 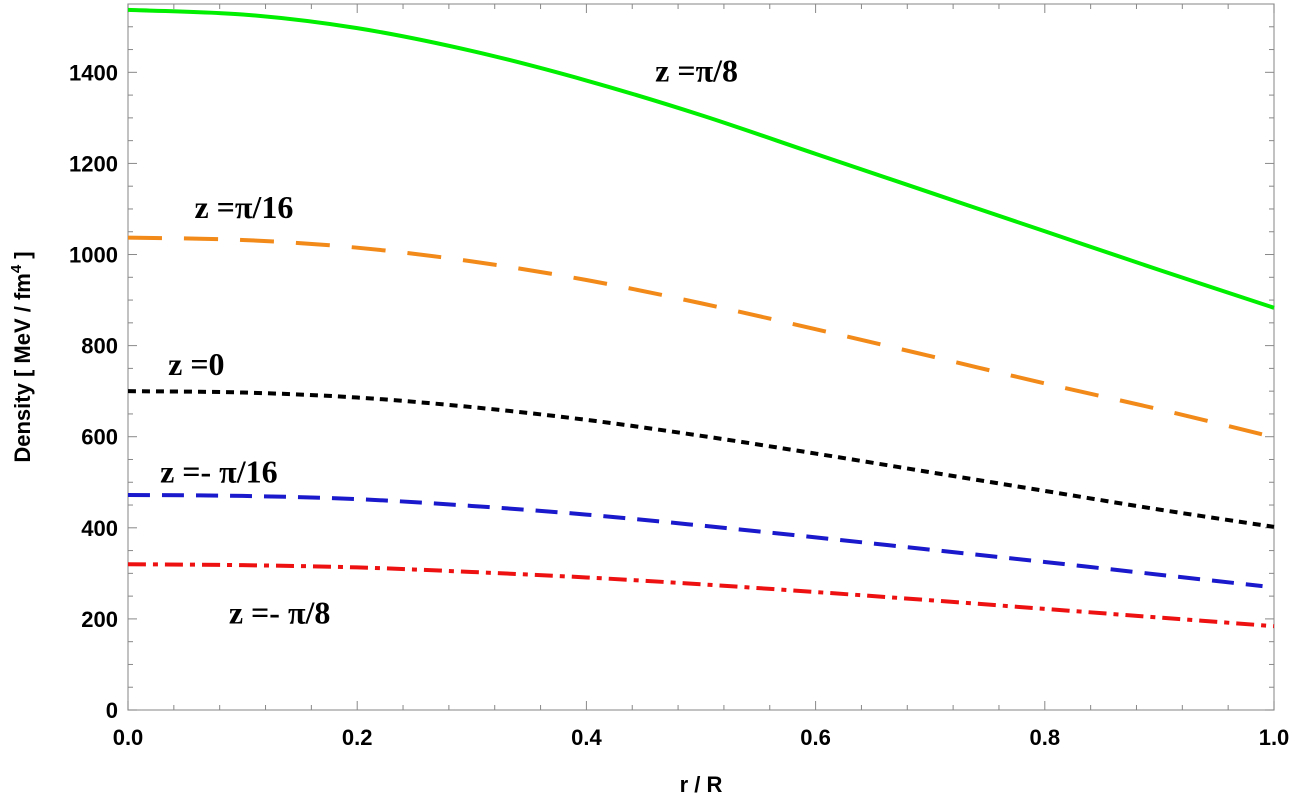 What do you see at coordinates (701, 737) in the screenshot?
I see `x-axis-ticks: 0.0 0.2 0.4 0.6 0.8 1.0` at bounding box center [701, 737].